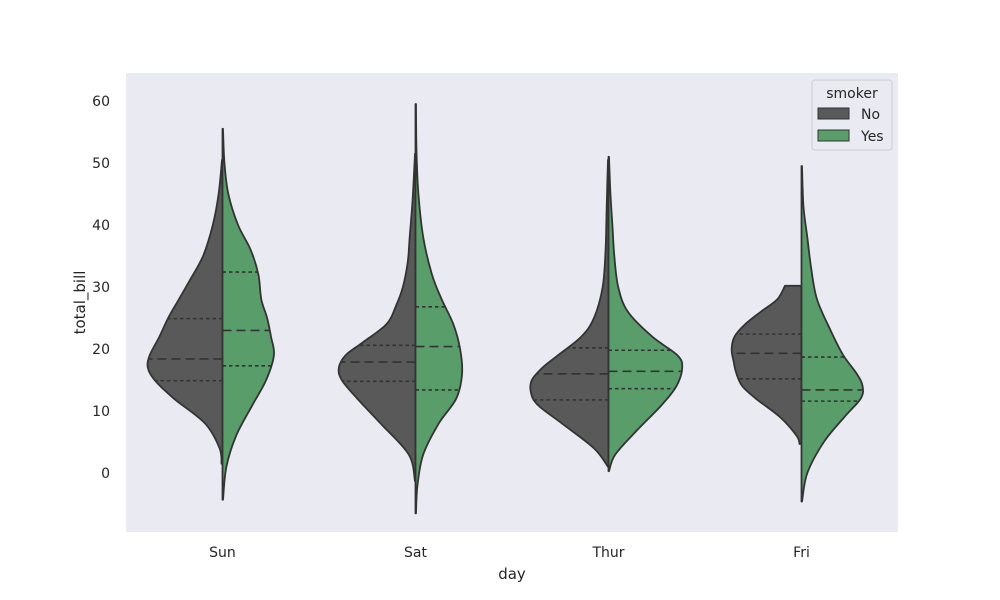  I want to click on violin-sun-no, so click(185, 311).